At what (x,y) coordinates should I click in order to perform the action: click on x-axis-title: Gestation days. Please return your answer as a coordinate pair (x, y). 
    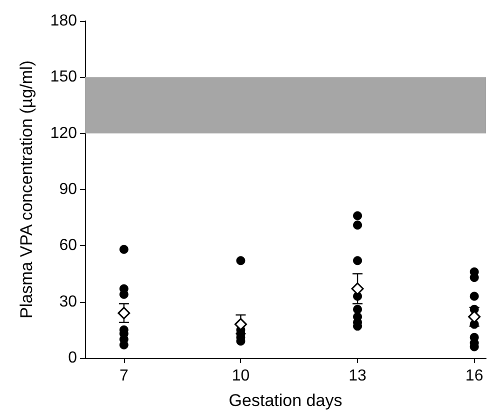
    Looking at the image, I should click on (285, 400).